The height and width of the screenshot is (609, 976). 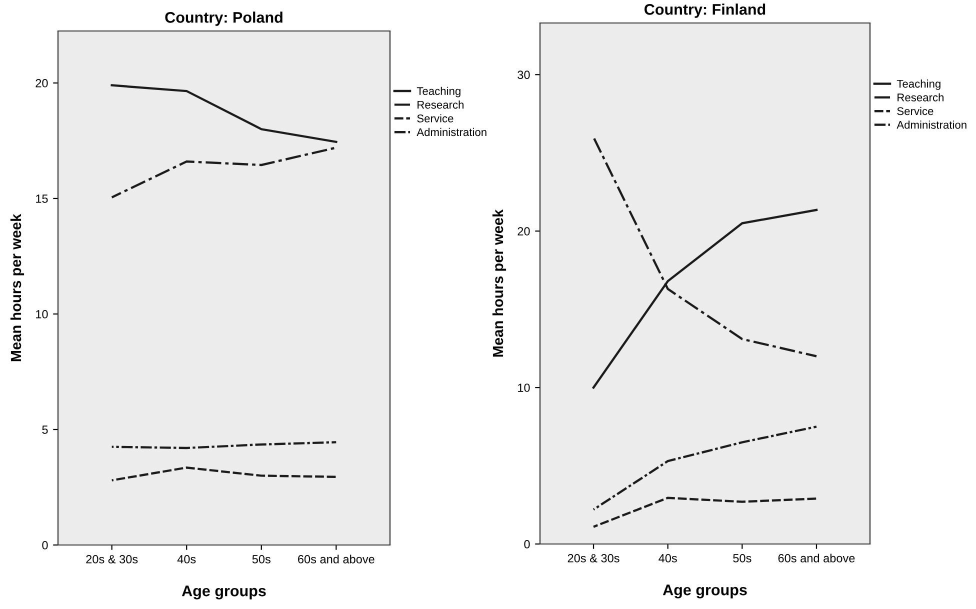 I want to click on y-tick-label: 30, so click(x=524, y=75).